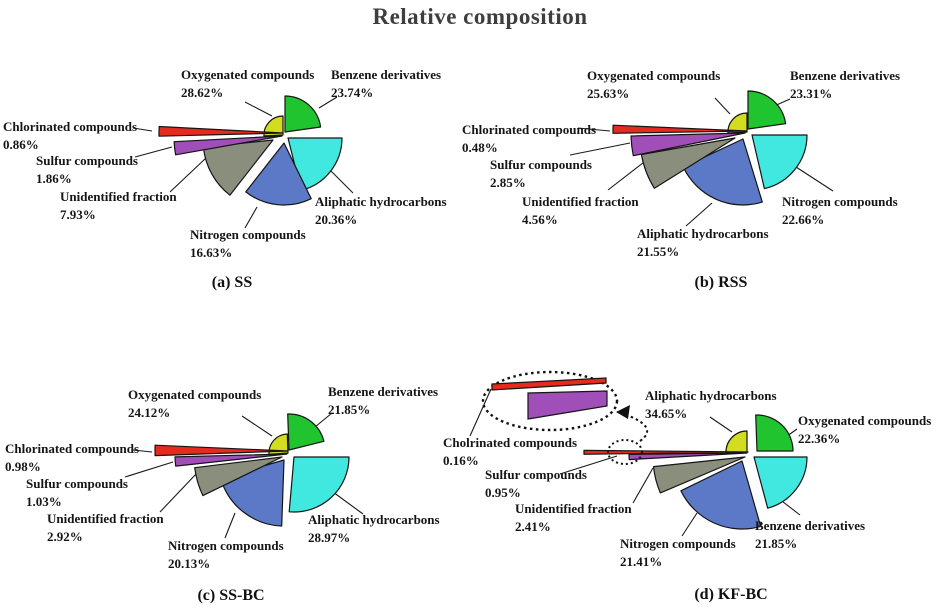  What do you see at coordinates (202, 92) in the screenshot?
I see `slice-label-percent: 28.62%` at bounding box center [202, 92].